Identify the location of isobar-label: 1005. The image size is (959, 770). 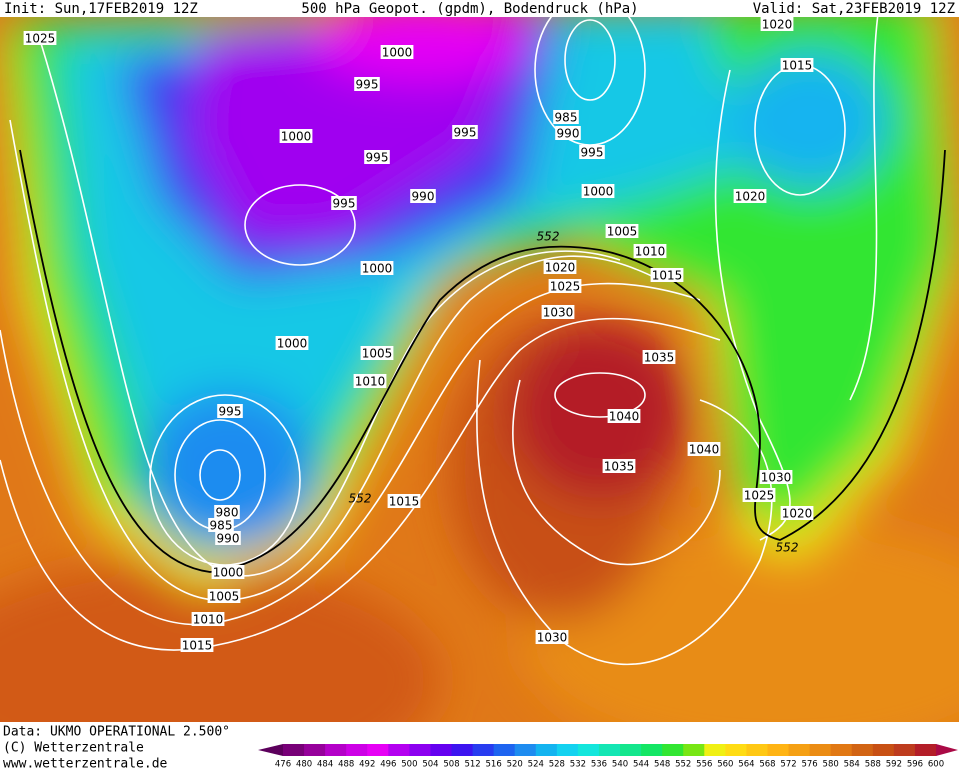
(377, 354).